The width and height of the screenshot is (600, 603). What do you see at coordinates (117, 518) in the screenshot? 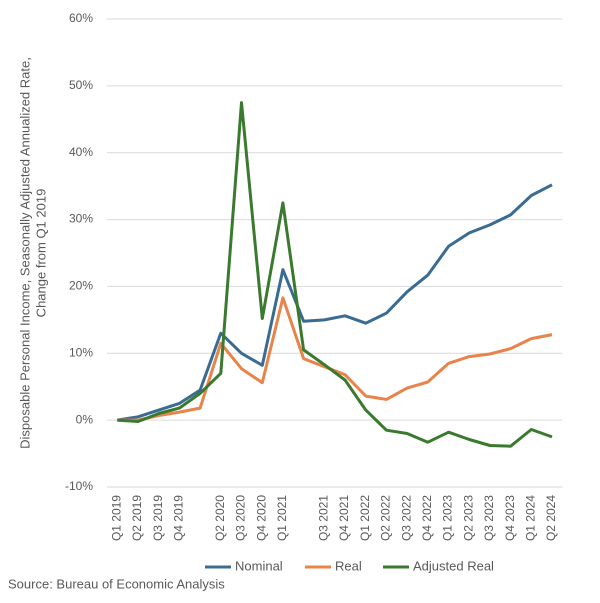
I see `x-tick-label: Q1 2019` at bounding box center [117, 518].